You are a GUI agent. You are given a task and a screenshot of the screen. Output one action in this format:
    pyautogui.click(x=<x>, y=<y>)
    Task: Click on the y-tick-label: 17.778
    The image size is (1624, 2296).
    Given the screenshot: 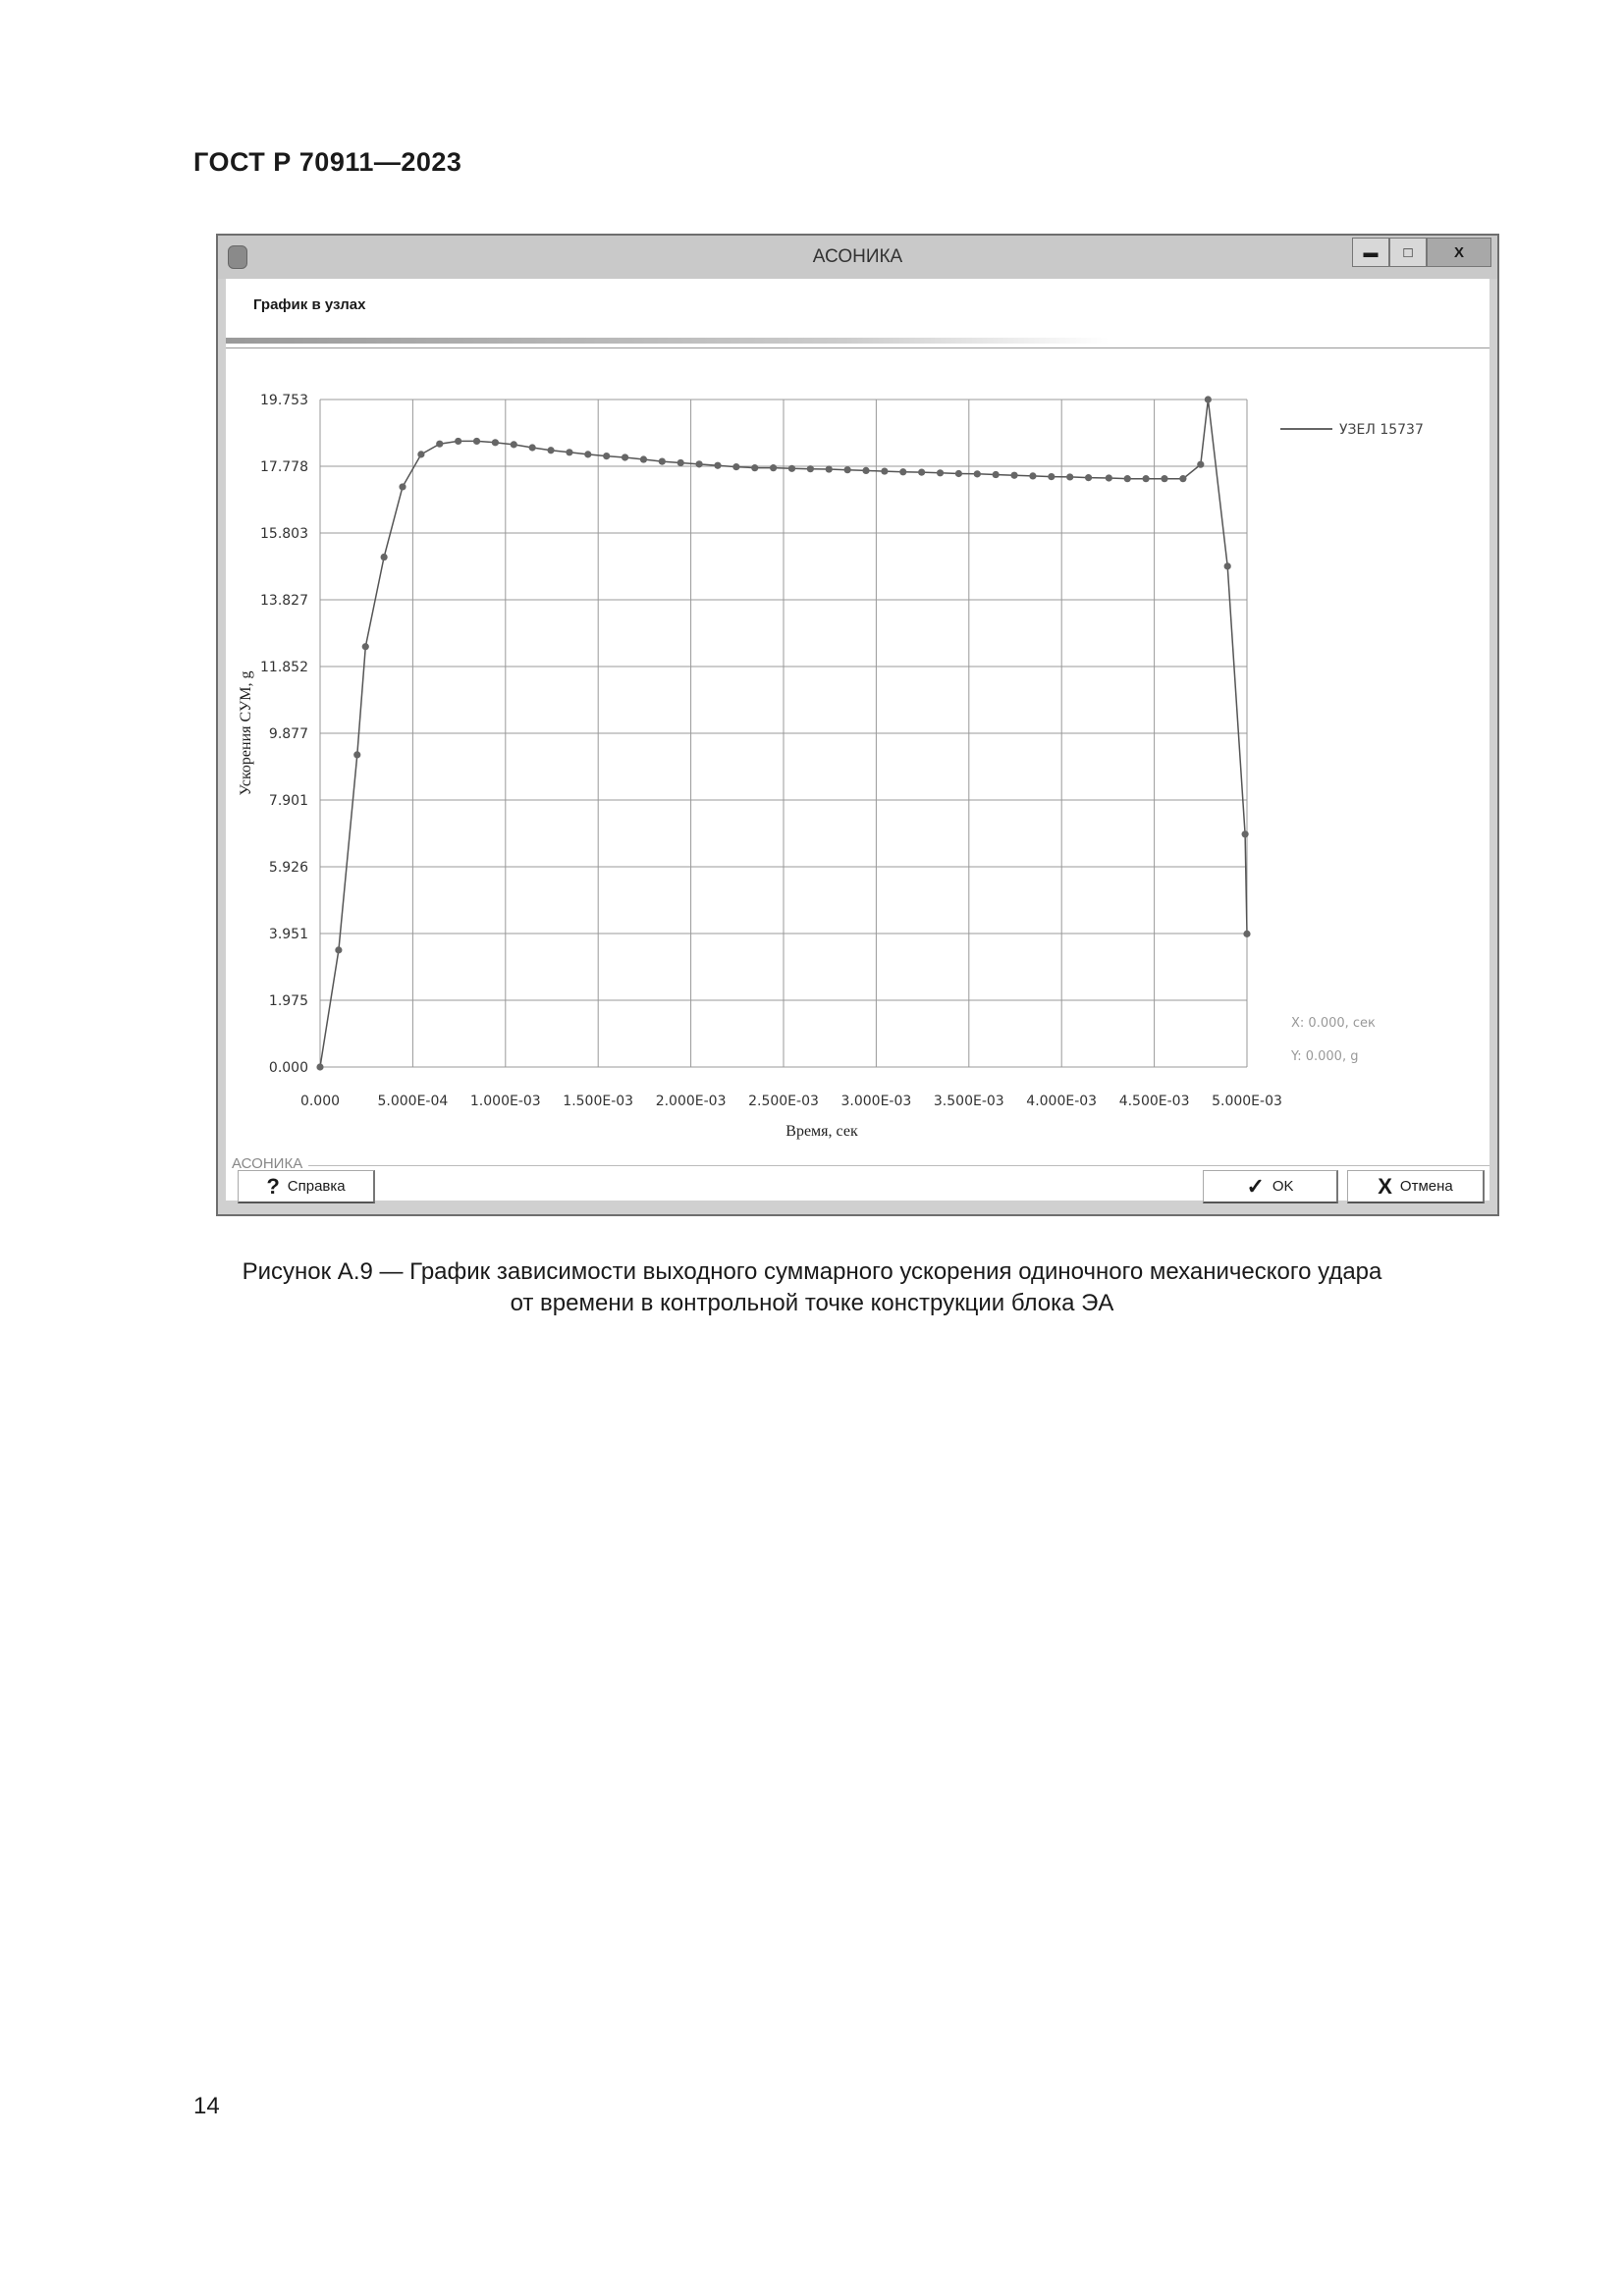 What is the action you would take?
    pyautogui.click(x=284, y=467)
    